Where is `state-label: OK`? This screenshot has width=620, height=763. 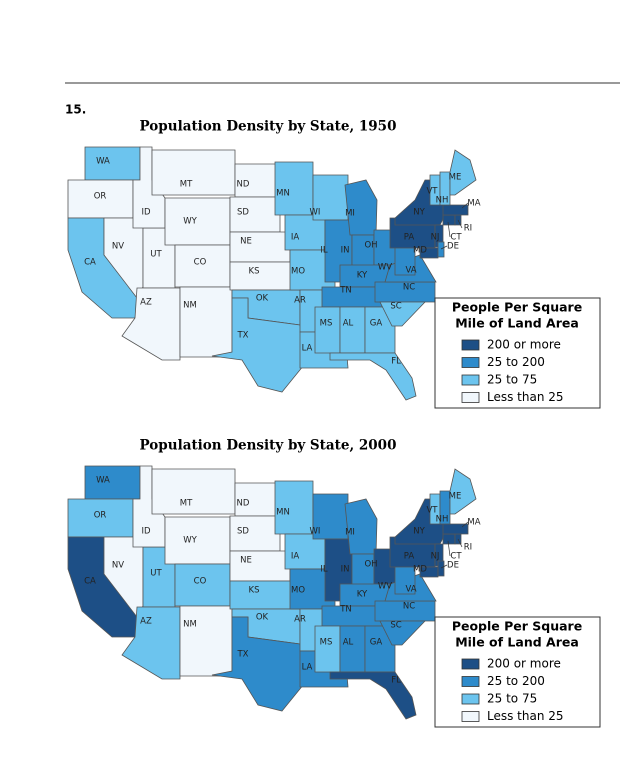
state-label: OK is located at coordinates (262, 618).